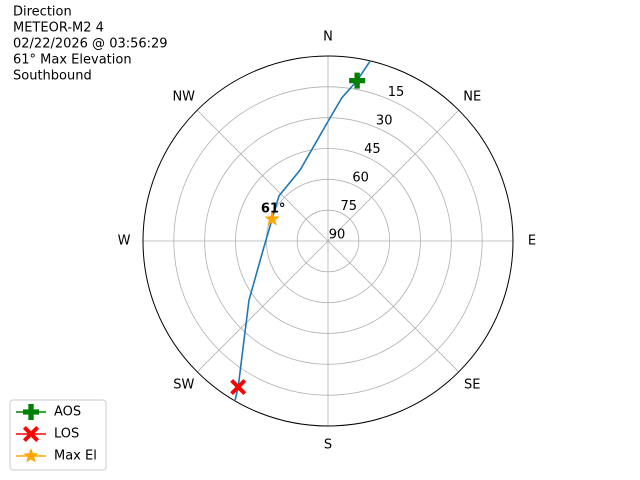 The image size is (640, 480). What do you see at coordinates (472, 385) in the screenshot?
I see `theta-tick-label: SE` at bounding box center [472, 385].